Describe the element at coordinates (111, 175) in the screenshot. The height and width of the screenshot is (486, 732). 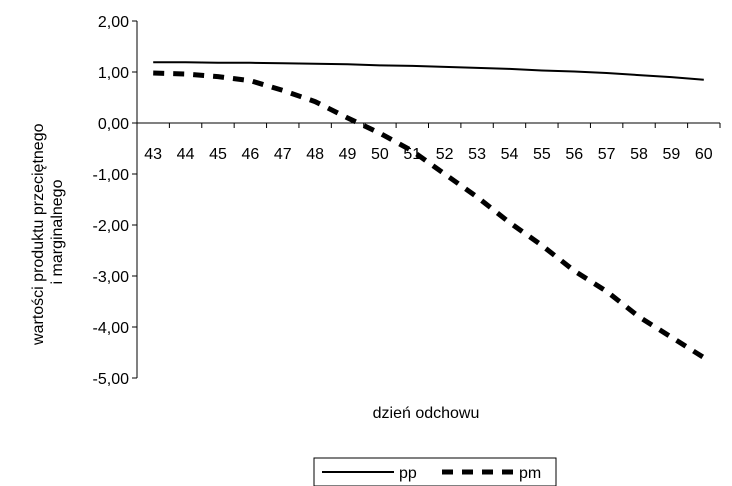
I see `y-tick-label: -1,00` at that location.